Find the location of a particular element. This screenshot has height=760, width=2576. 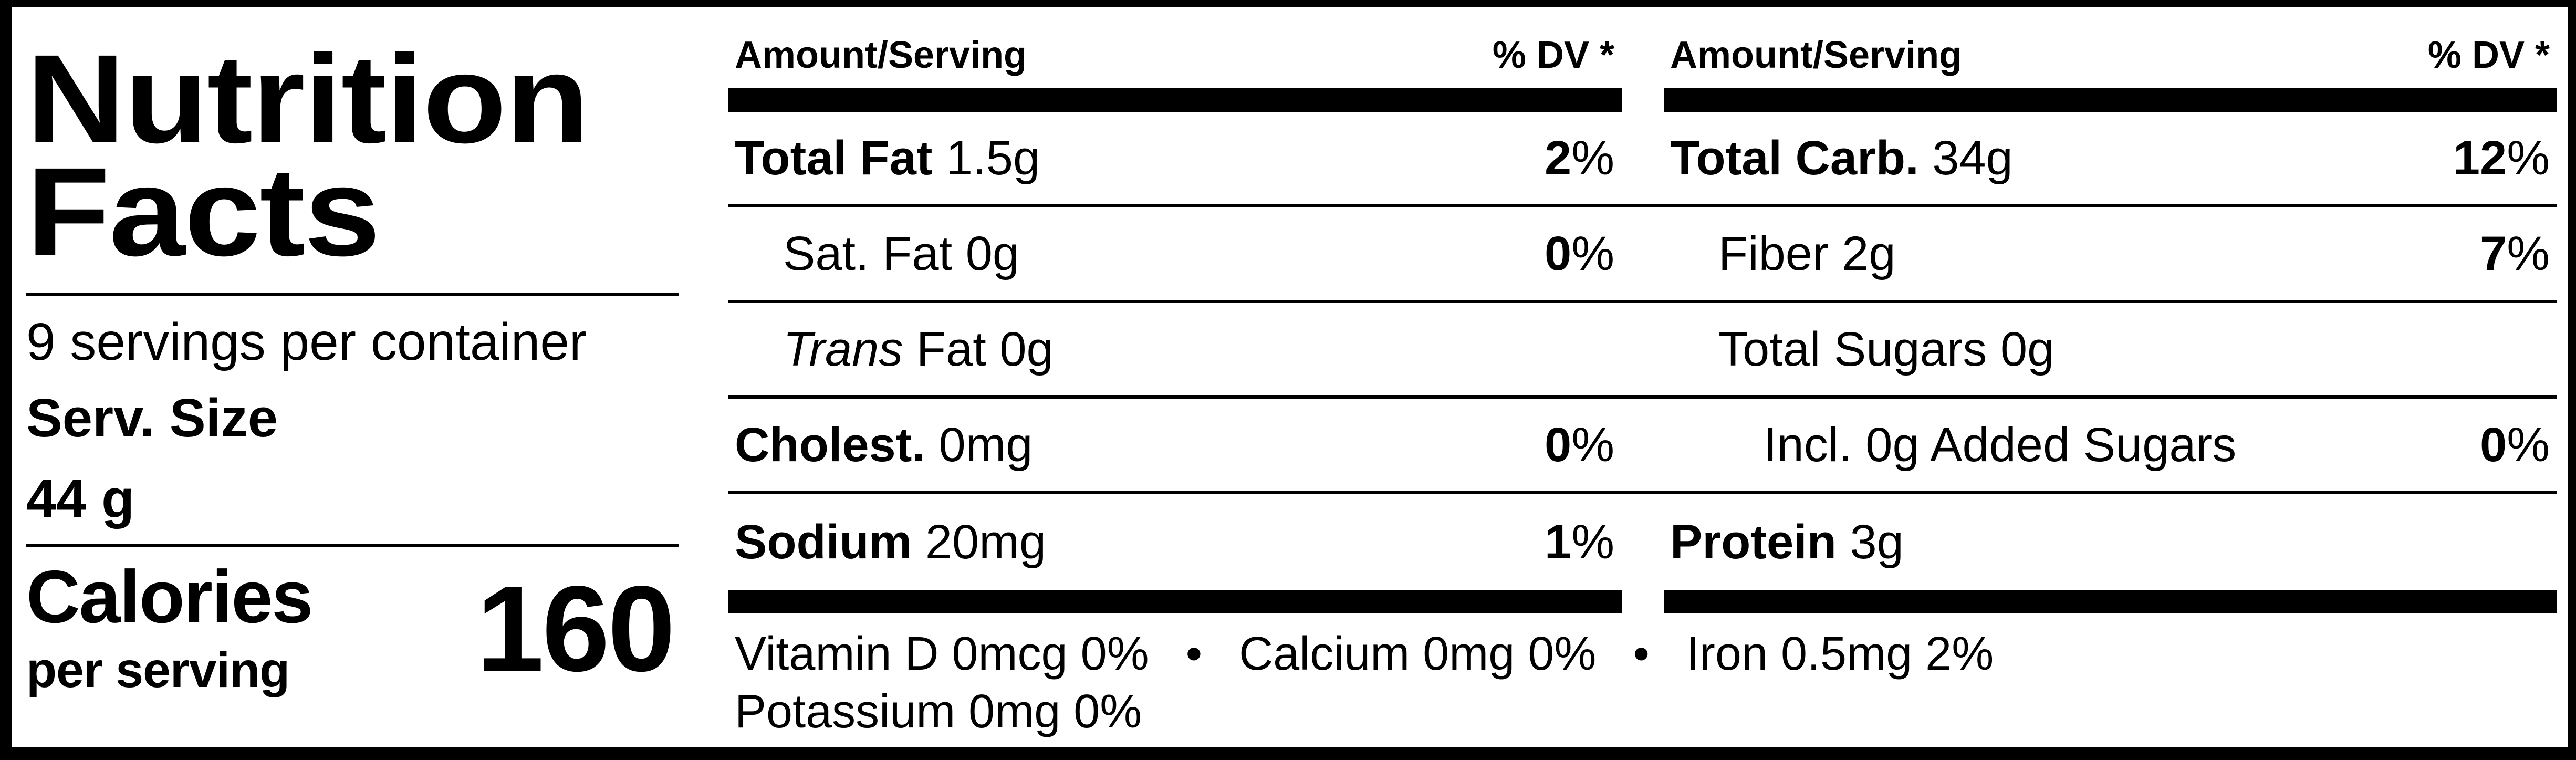

bottom-separator-bars is located at coordinates (1643, 601).